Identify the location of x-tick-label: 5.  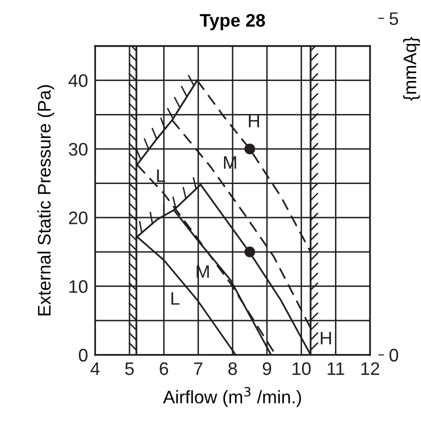
(129, 369).